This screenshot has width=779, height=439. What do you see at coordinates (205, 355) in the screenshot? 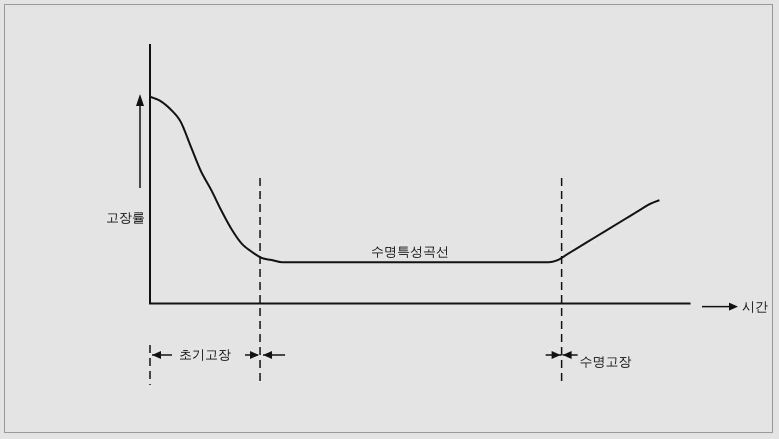
I see `text: 초기고장` at bounding box center [205, 355].